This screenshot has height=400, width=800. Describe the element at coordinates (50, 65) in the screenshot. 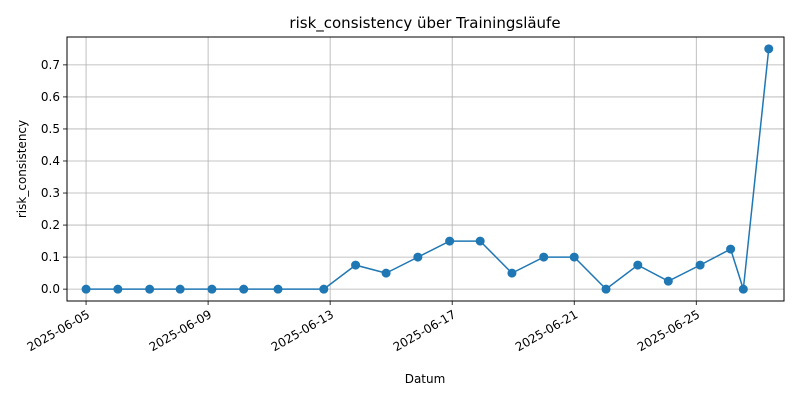

I see `y-tick-label: 0.7` at that location.